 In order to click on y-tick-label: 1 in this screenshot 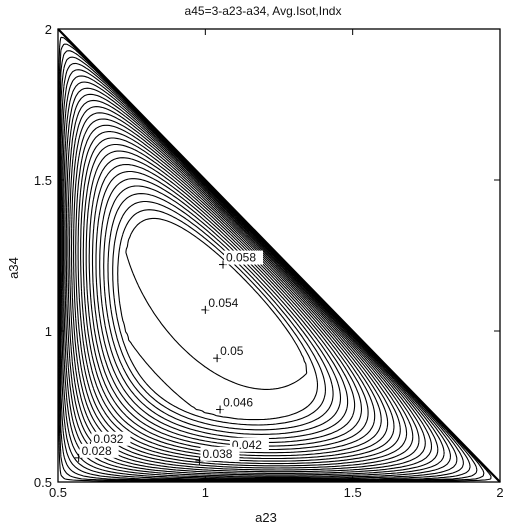, I will do `click(48, 331)`.